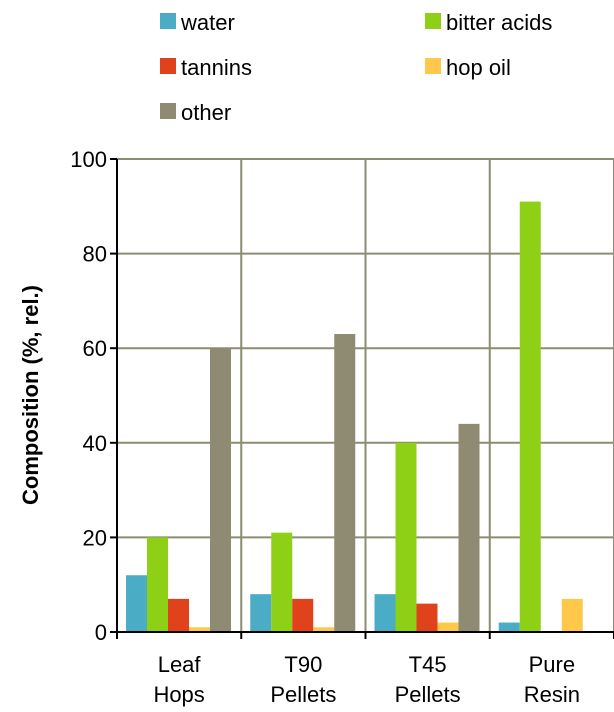 The image size is (614, 712). I want to click on legend-swatch-water, so click(168, 21).